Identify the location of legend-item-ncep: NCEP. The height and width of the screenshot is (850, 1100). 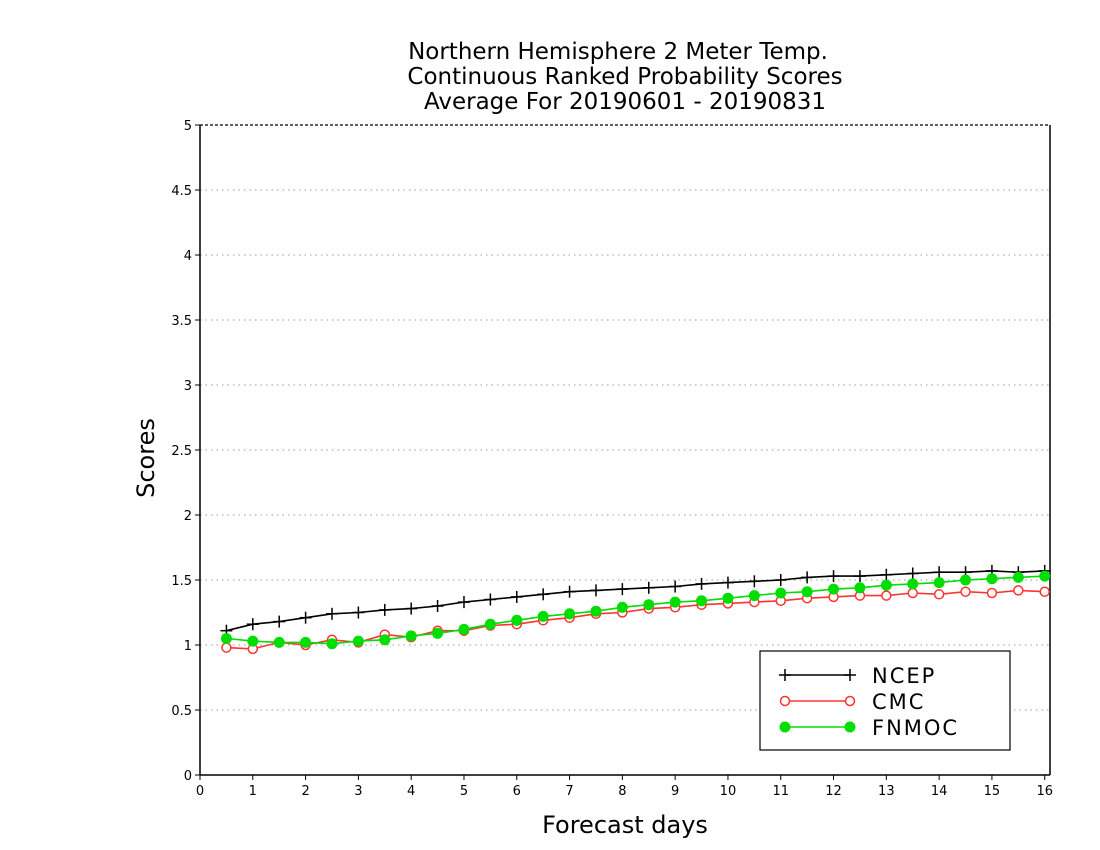
(857, 676).